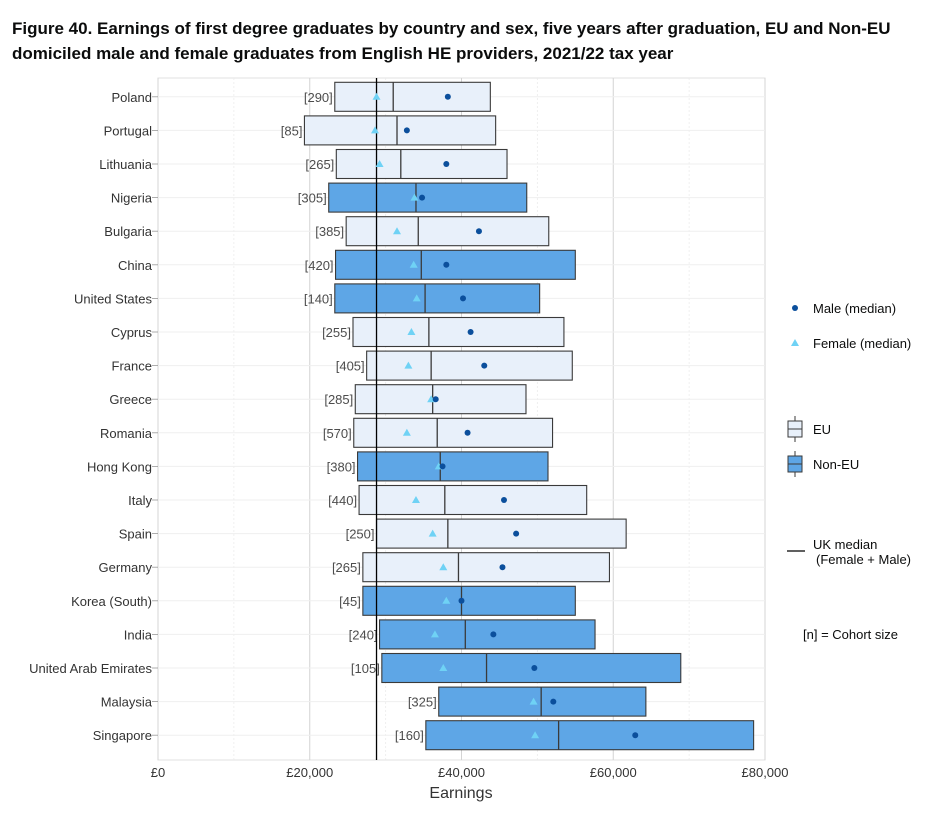  Describe the element at coordinates (126, 433) in the screenshot. I see `country-label: Romania` at that location.